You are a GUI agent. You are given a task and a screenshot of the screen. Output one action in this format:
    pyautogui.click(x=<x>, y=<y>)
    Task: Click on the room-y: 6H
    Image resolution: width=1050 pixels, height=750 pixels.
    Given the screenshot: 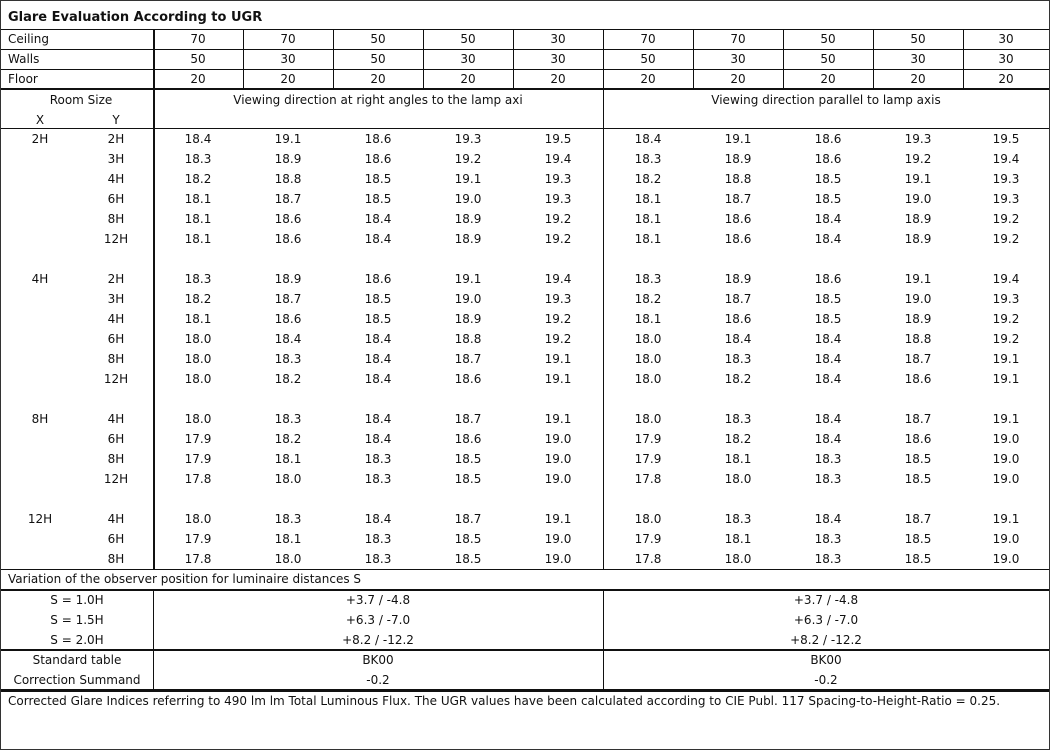 What is the action you would take?
    pyautogui.click(x=116, y=199)
    